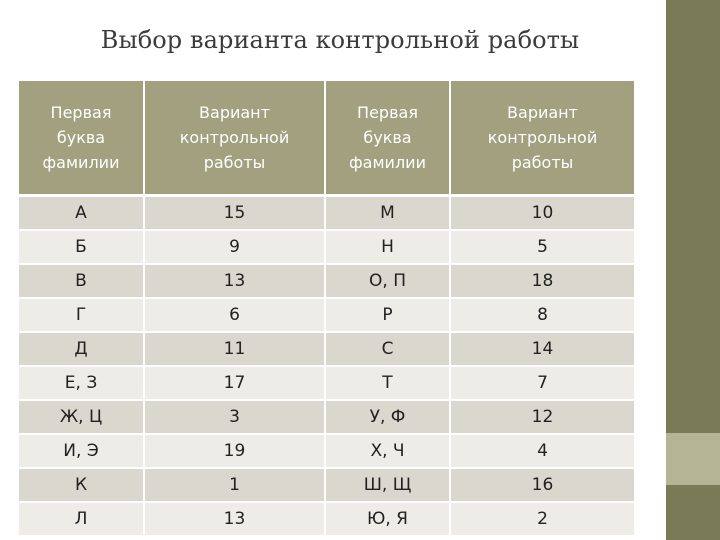  What do you see at coordinates (82, 213) in the screenshot?
I see `cell-letter: А` at bounding box center [82, 213].